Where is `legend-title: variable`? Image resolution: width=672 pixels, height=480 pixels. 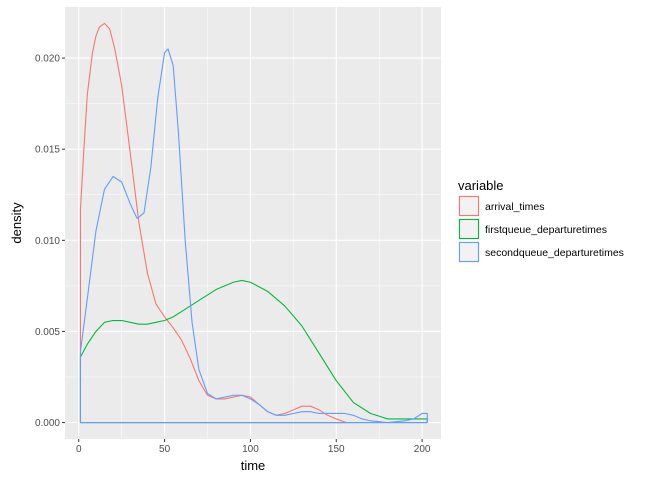
legend-title: variable is located at coordinates (481, 185).